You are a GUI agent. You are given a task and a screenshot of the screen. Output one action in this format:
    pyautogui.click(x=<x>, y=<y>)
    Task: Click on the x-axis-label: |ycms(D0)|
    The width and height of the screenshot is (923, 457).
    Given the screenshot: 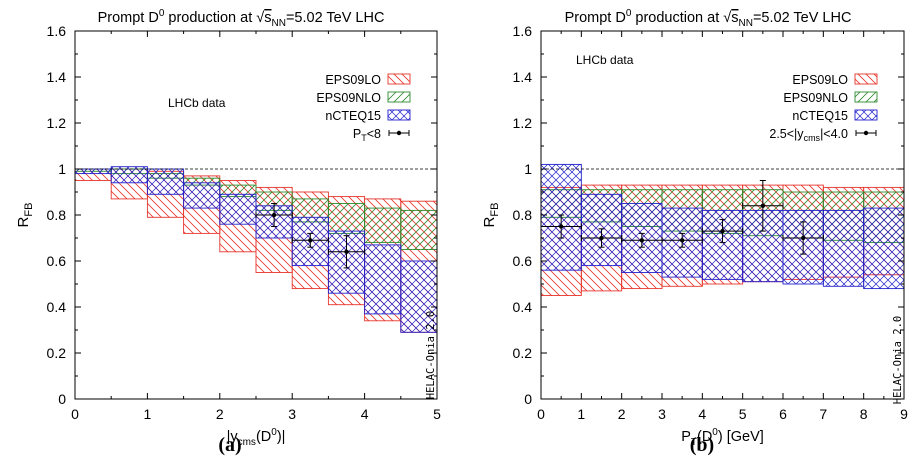 What is the action you would take?
    pyautogui.click(x=256, y=437)
    